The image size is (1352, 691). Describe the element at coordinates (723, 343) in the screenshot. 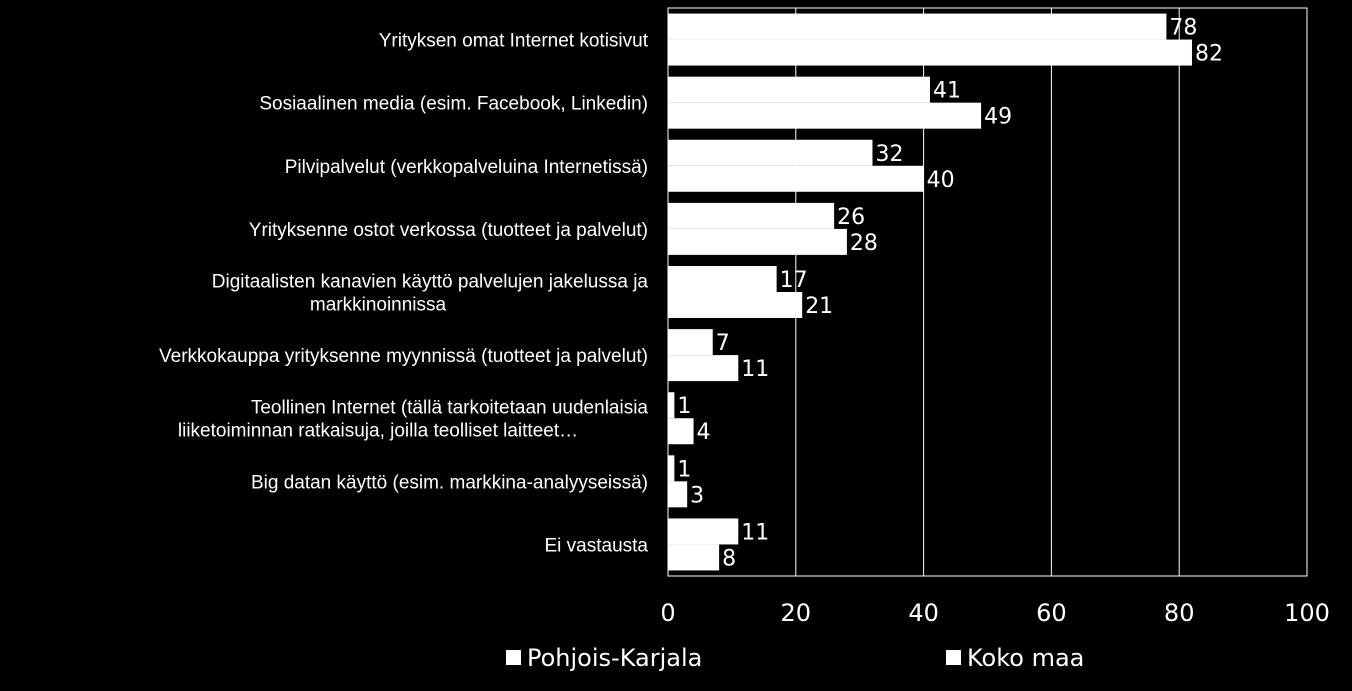

I see `bar-value-label: 7` at that location.